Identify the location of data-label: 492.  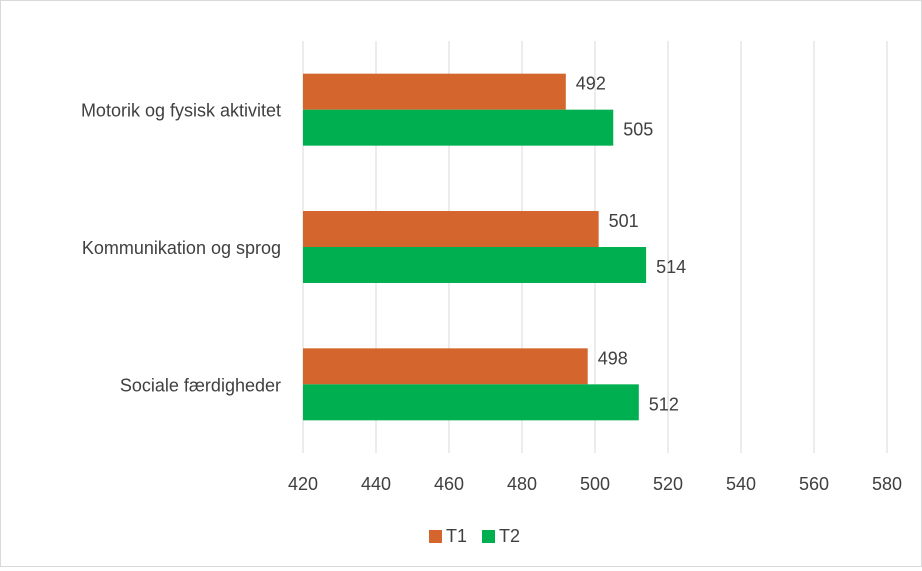
(591, 84).